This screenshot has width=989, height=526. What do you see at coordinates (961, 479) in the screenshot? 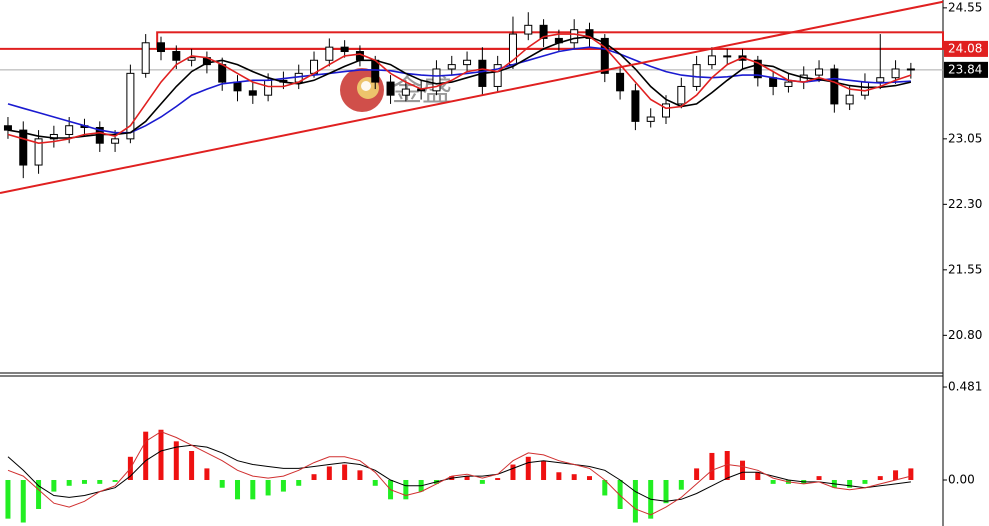
I see `y-tick-label: 0.00` at bounding box center [961, 479].